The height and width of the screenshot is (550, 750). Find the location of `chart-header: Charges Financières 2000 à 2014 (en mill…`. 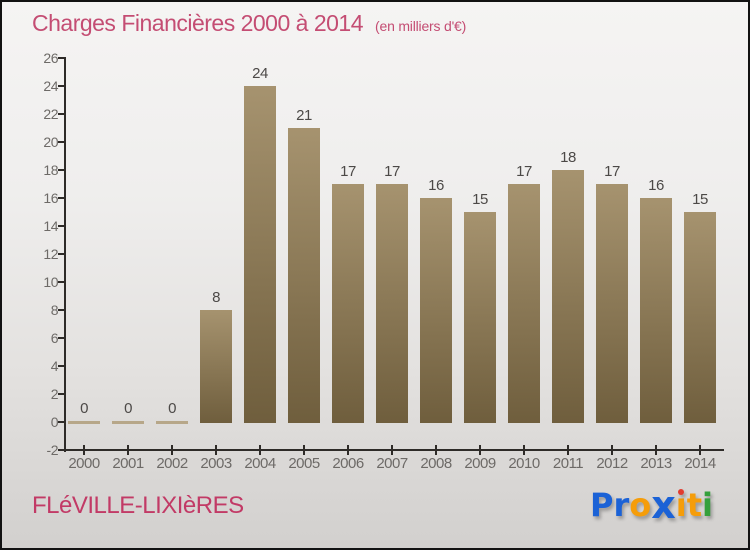

chart-header: Charges Financières 2000 à 2014 (en mill… is located at coordinates (249, 23).